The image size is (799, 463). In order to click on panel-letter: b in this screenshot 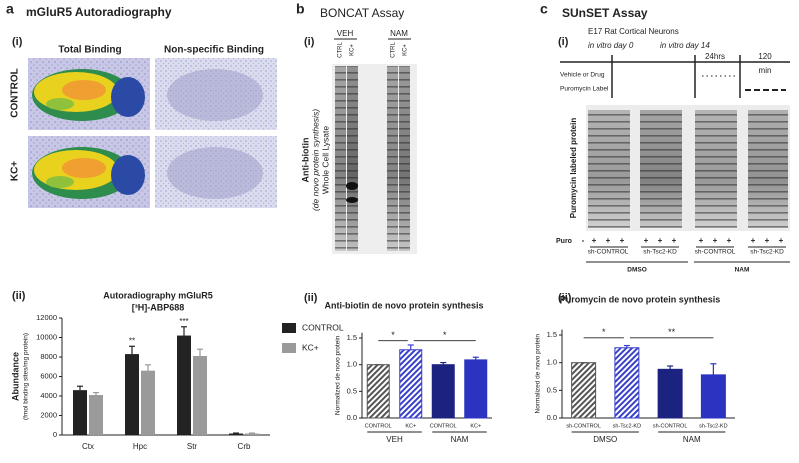, I will do `click(300, 9)`.